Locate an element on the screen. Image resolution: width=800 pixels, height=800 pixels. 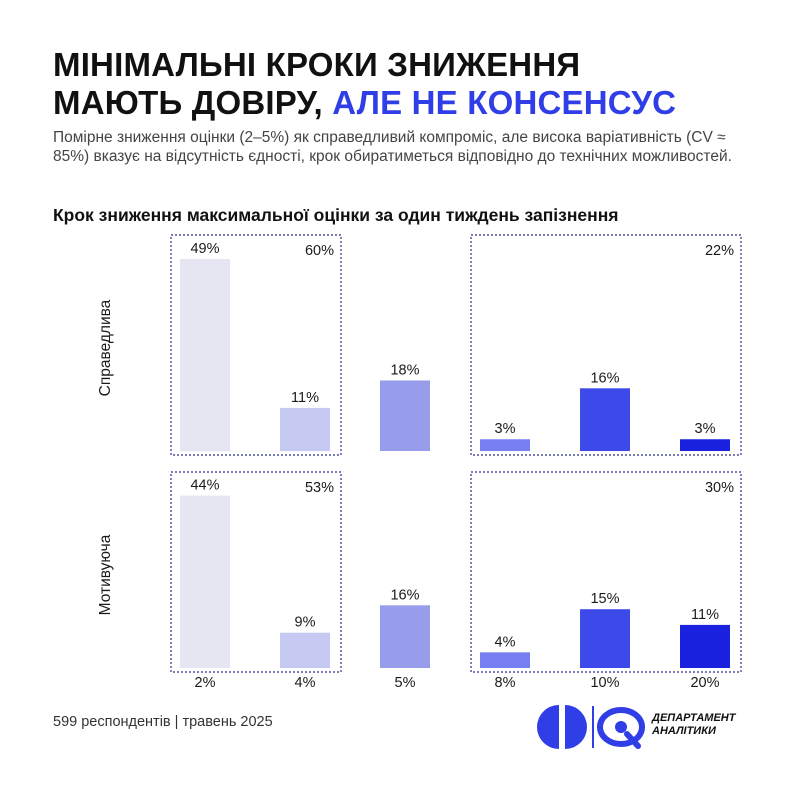
data-label: 44% is located at coordinates (204, 486).